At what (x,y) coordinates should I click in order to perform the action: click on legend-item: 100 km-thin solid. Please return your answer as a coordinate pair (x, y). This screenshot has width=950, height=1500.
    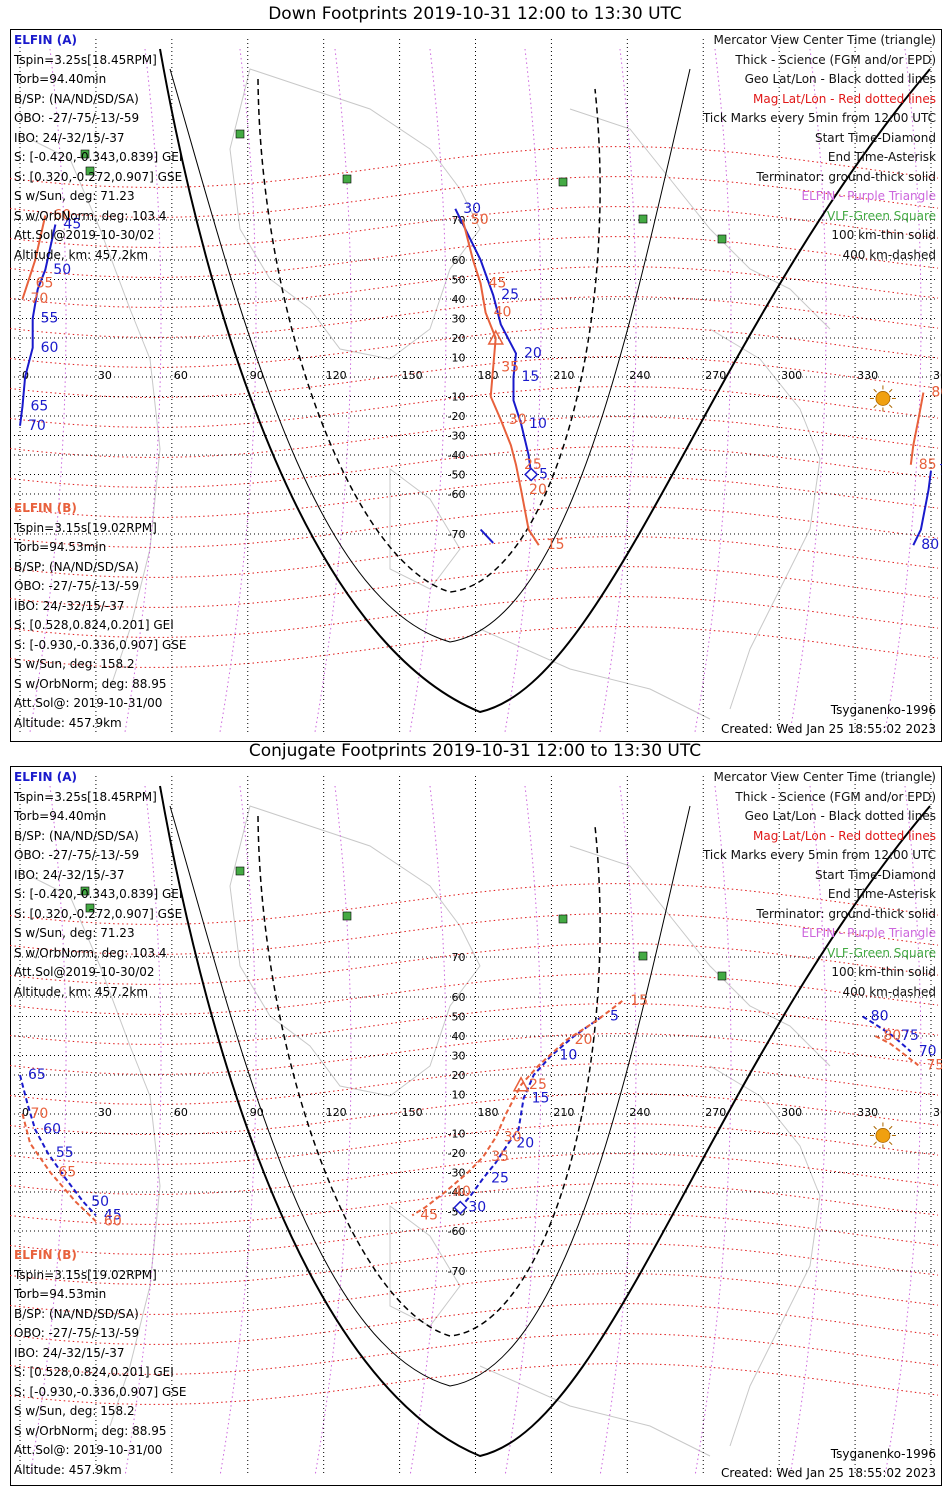
    Looking at the image, I should click on (883, 235).